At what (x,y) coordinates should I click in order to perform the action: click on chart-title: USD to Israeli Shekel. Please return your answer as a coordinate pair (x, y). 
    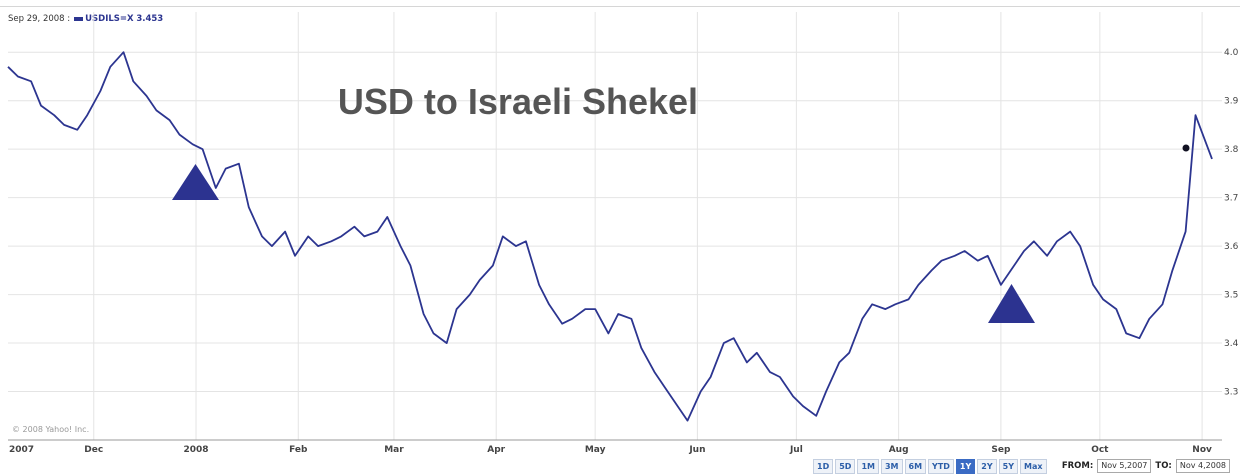
    Looking at the image, I should click on (518, 101).